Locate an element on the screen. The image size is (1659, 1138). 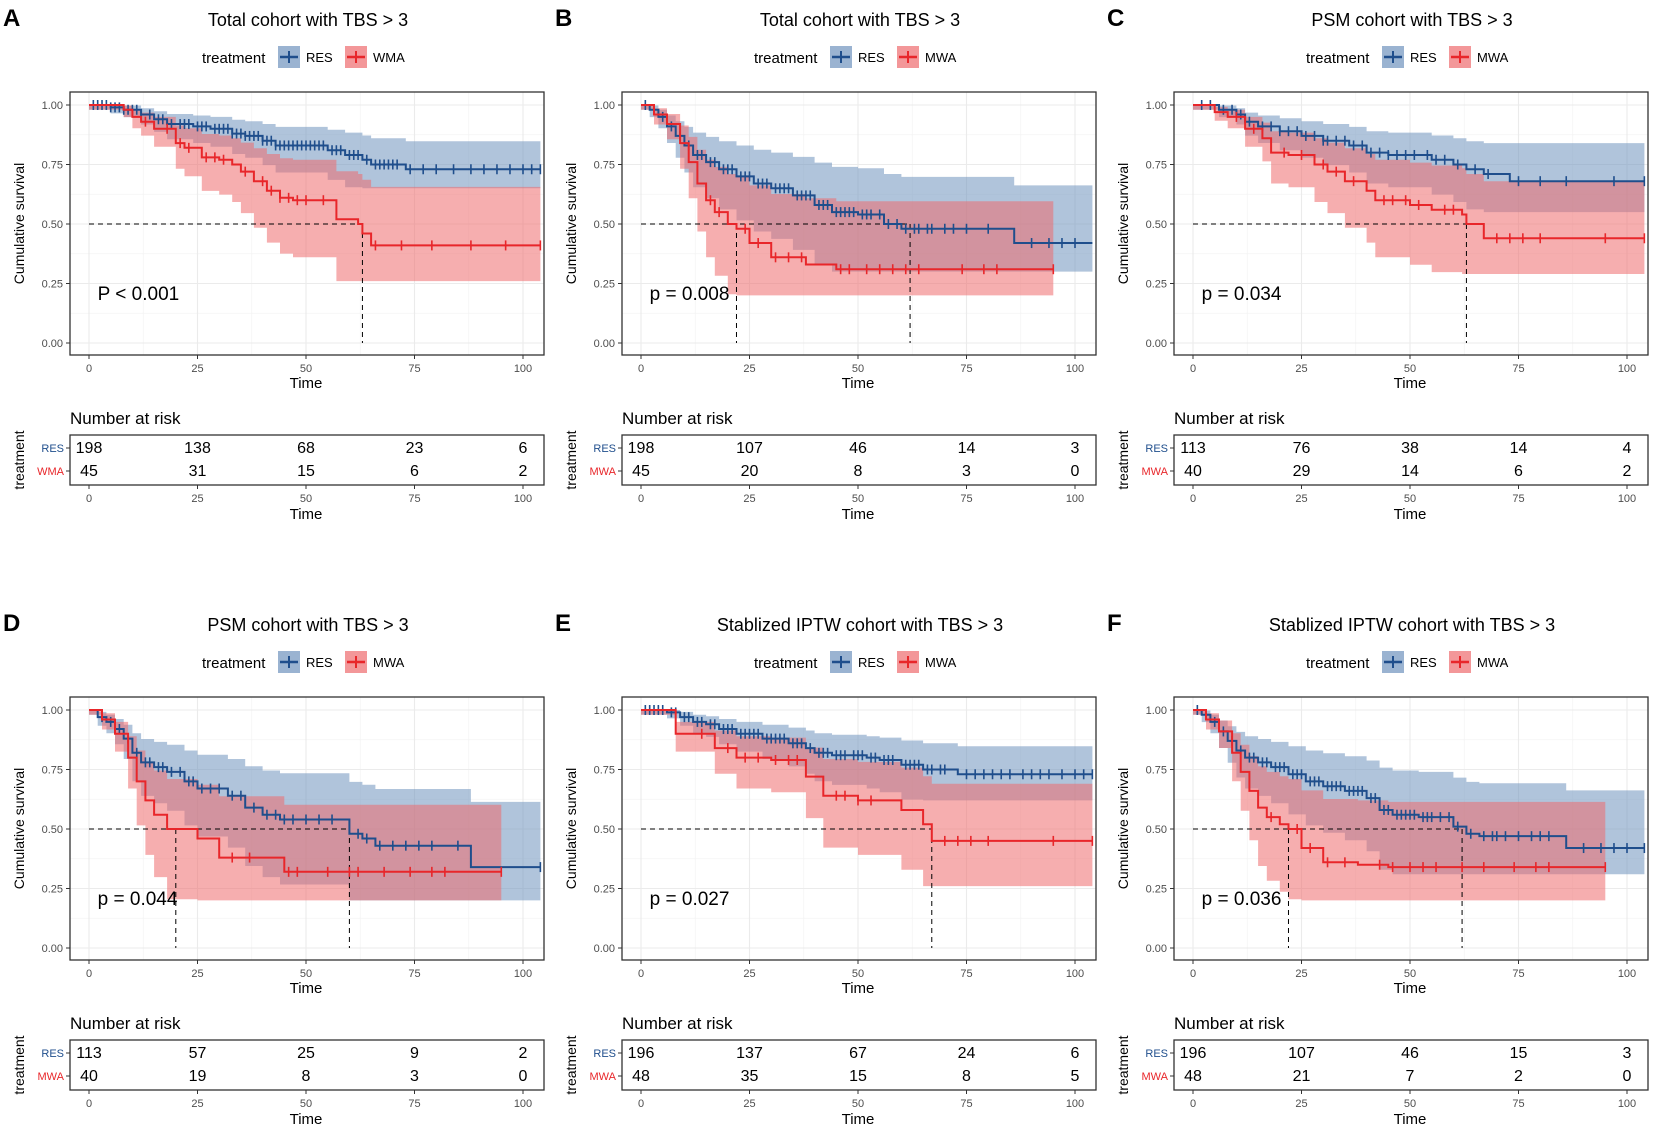
risk-value: 48 is located at coordinates (1193, 1076).